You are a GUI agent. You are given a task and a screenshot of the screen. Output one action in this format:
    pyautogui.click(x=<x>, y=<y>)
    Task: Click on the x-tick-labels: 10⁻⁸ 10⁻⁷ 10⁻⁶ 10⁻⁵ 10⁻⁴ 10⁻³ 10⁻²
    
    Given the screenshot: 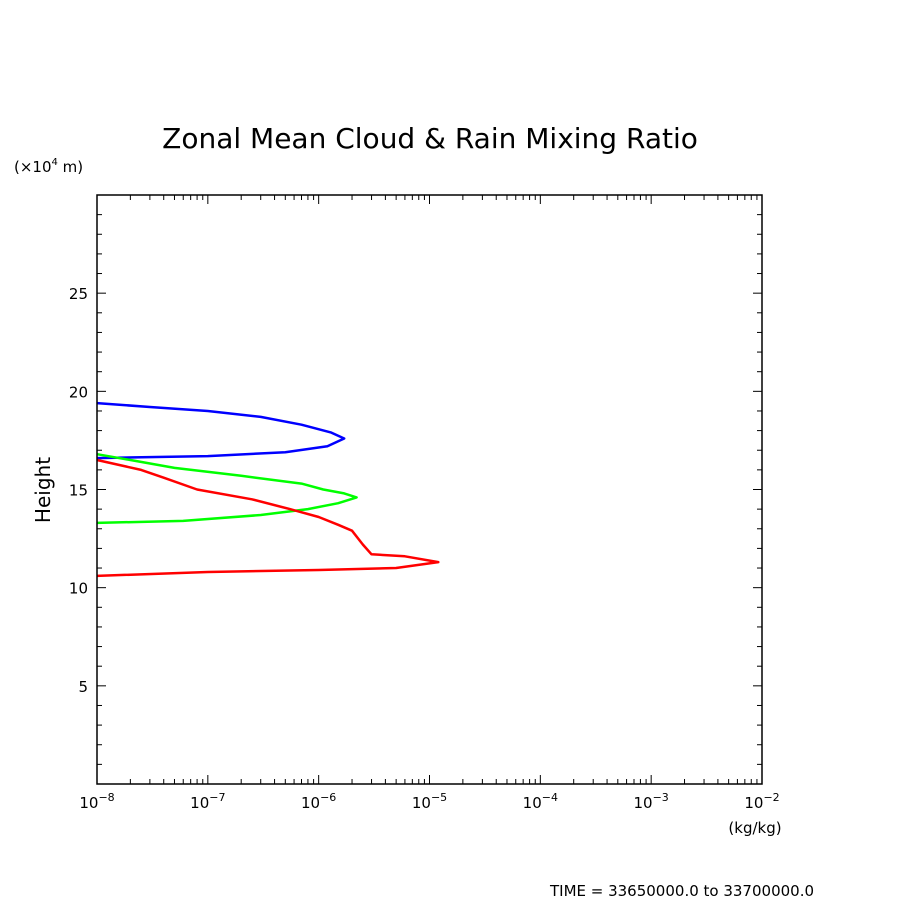 What is the action you would take?
    pyautogui.click(x=429, y=801)
    